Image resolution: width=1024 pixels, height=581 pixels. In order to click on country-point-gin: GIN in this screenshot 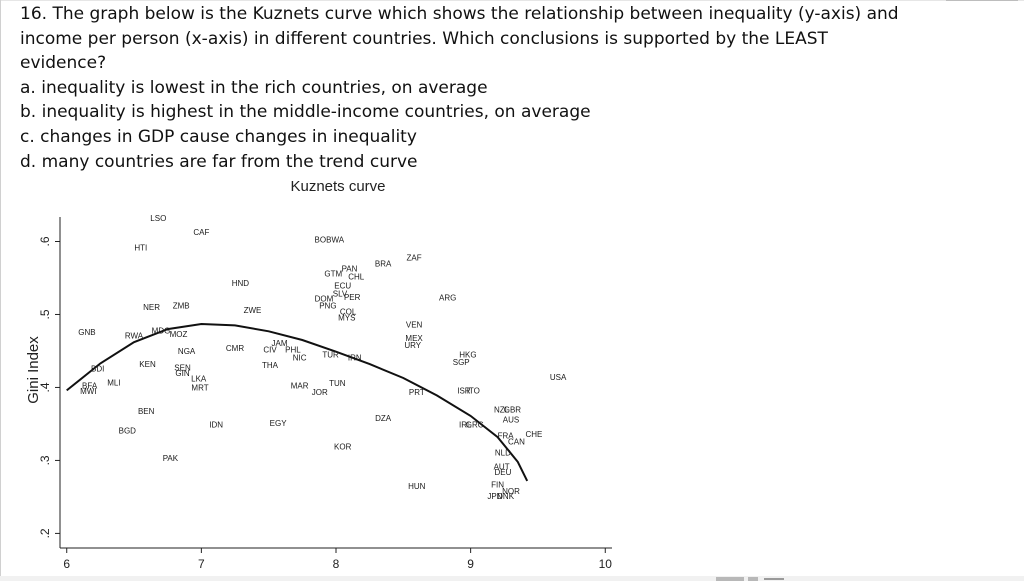, I will do `click(182, 373)`.